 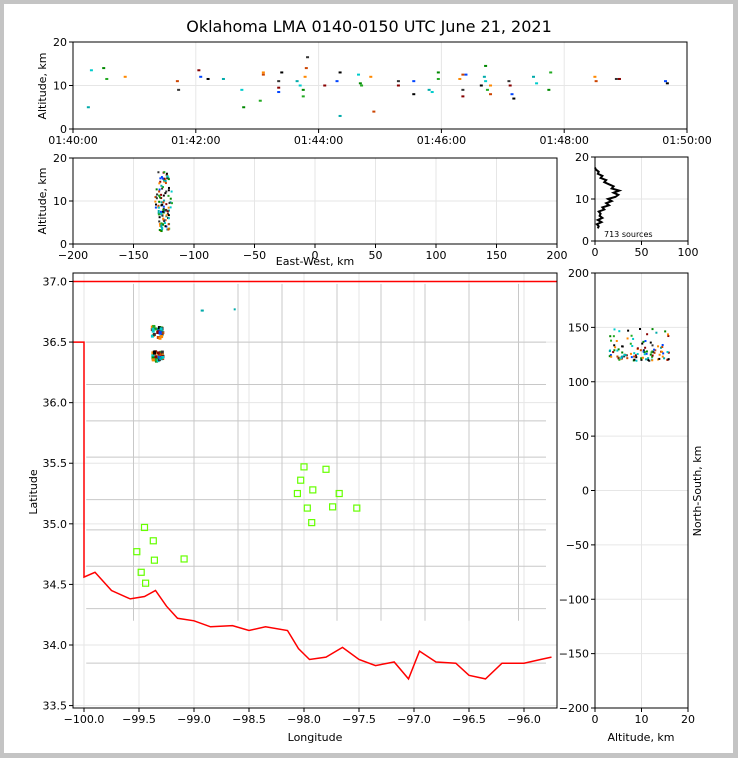 What do you see at coordinates (608, 198) in the screenshot?
I see `altitude-profile-line` at bounding box center [608, 198].